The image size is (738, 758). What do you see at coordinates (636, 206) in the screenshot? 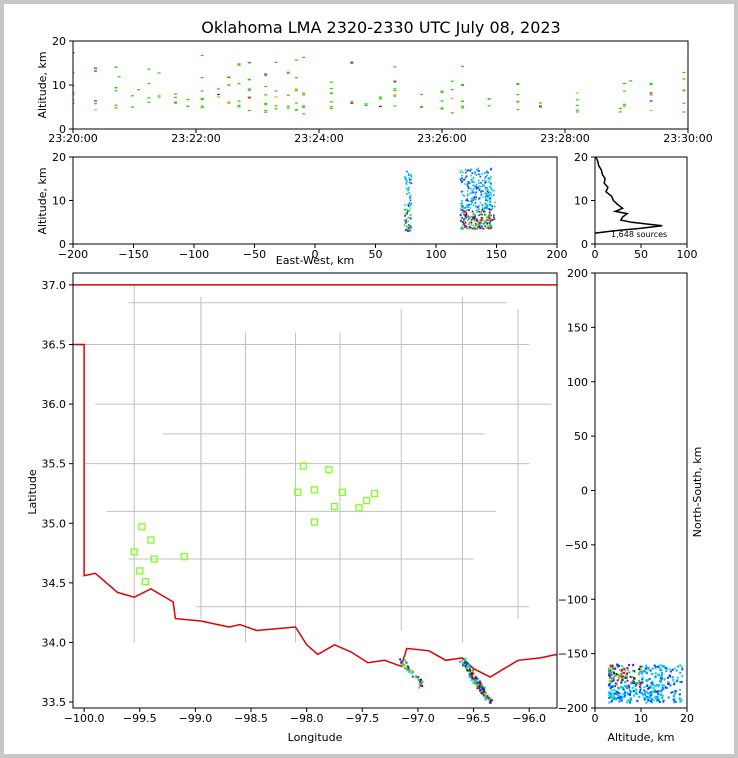
I see `altitude-histogram-panel: 0 50 100 0 10 20 1,648 sources` at bounding box center [636, 206].